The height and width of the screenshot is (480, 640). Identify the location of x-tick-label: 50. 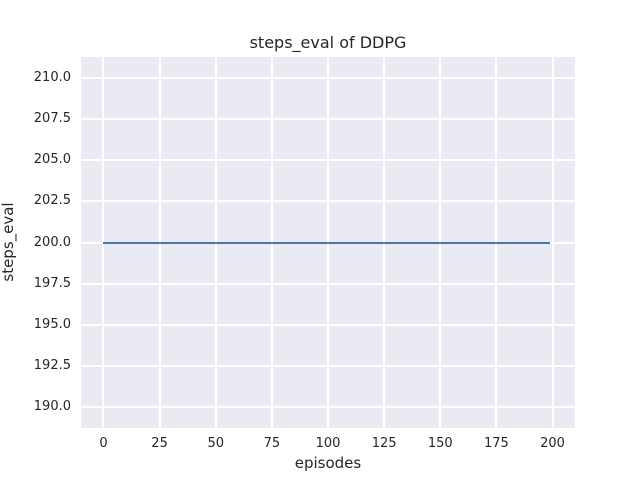
(215, 443).